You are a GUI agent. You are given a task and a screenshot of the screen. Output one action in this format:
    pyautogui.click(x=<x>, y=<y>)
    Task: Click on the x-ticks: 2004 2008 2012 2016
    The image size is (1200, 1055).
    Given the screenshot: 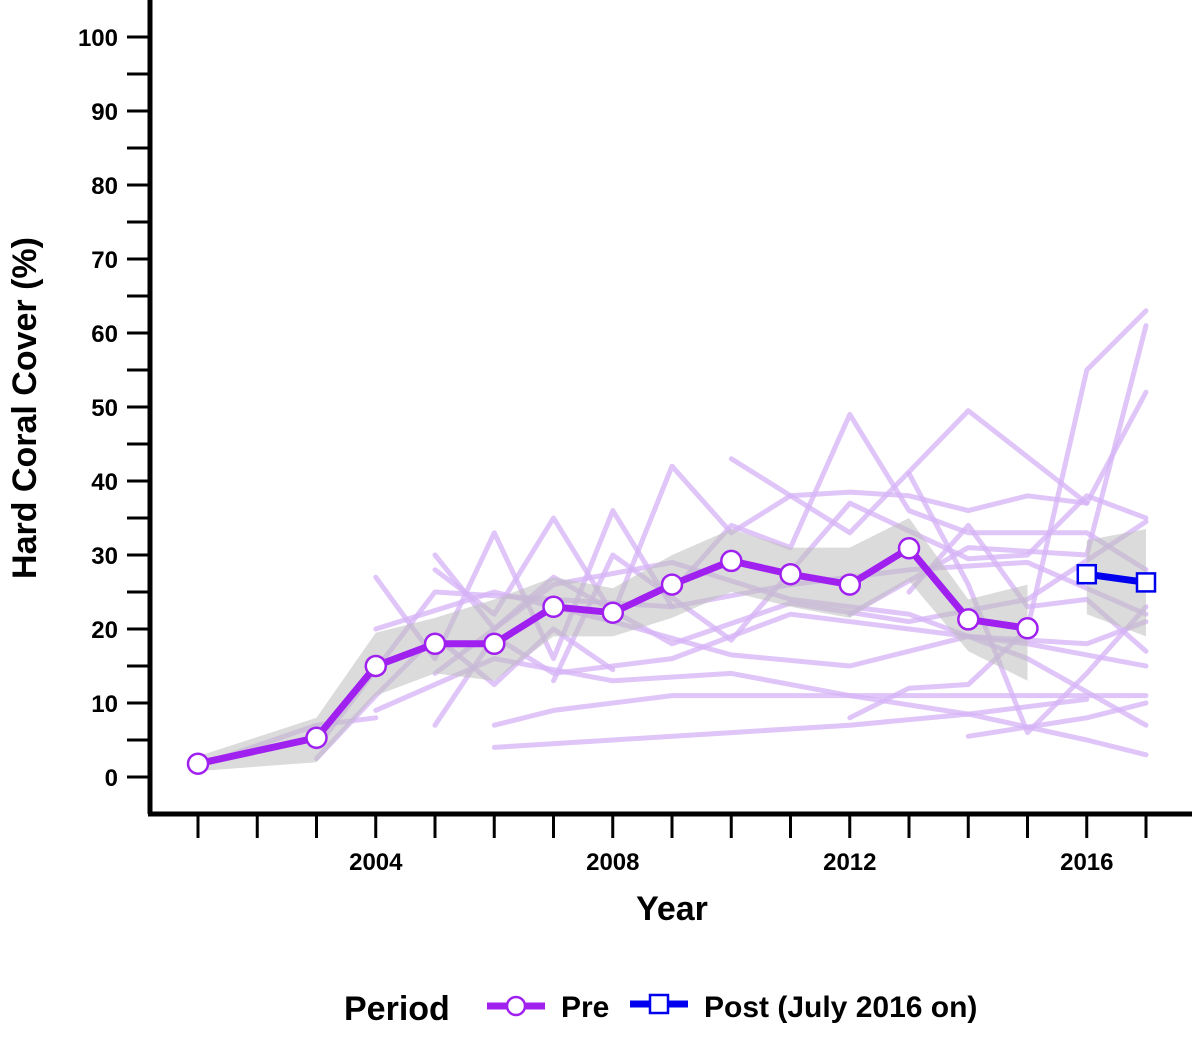 What is the action you would take?
    pyautogui.click(x=672, y=845)
    